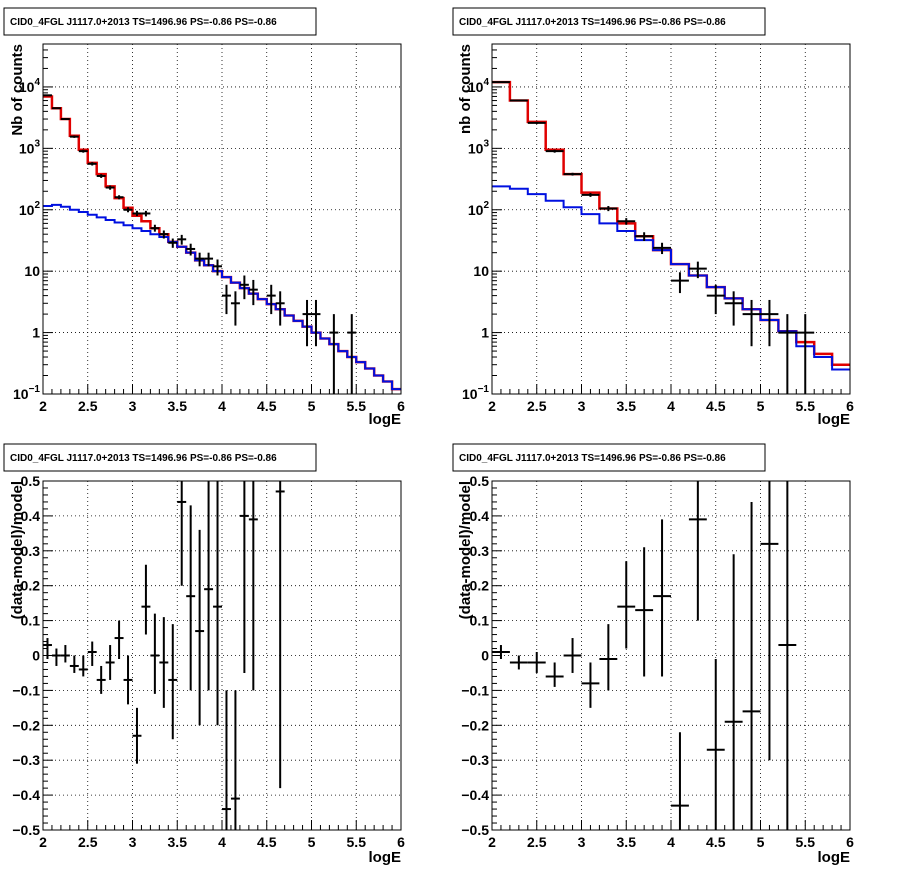 This screenshot has height=875, width=898. I want to click on y-tick-label: 10², so click(30, 209).